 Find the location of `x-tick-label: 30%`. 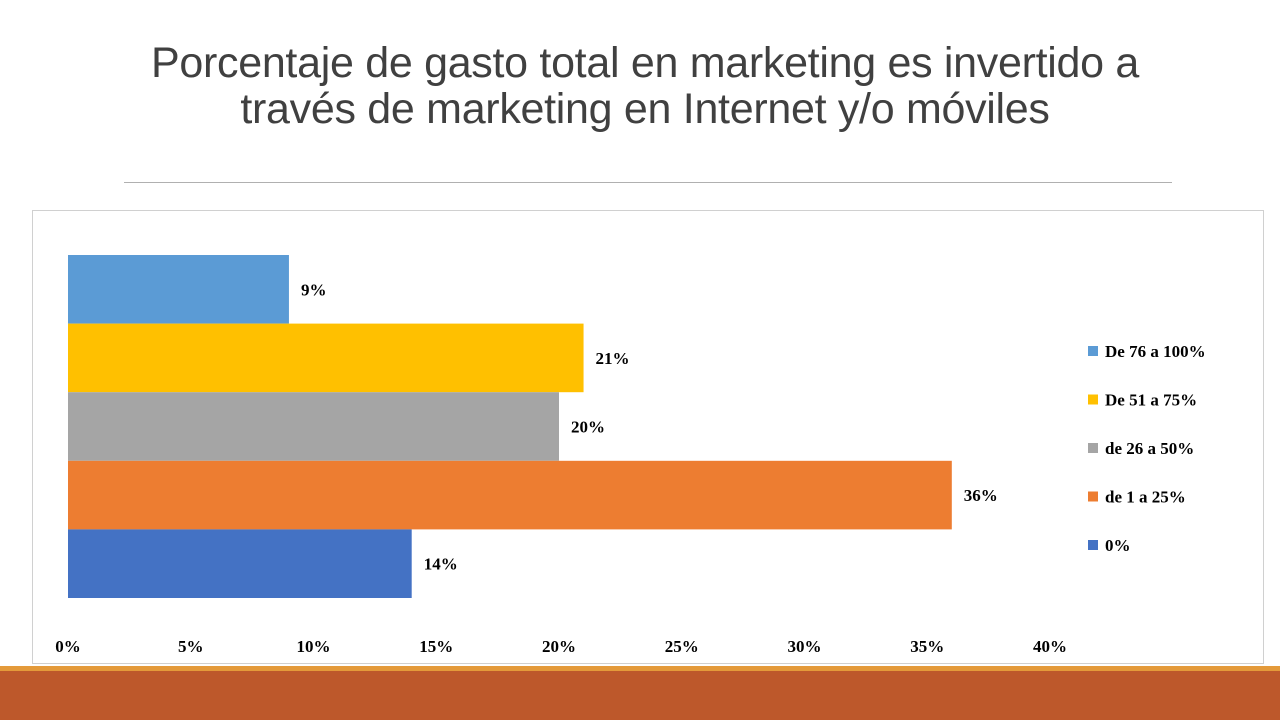

x-tick-label: 30% is located at coordinates (805, 646).